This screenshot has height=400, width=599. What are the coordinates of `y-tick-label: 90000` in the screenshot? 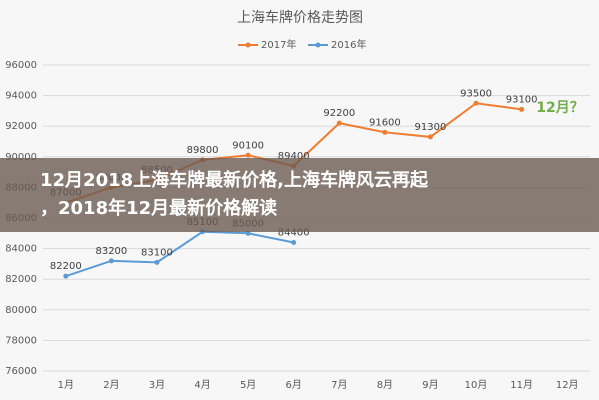 It's located at (21, 157).